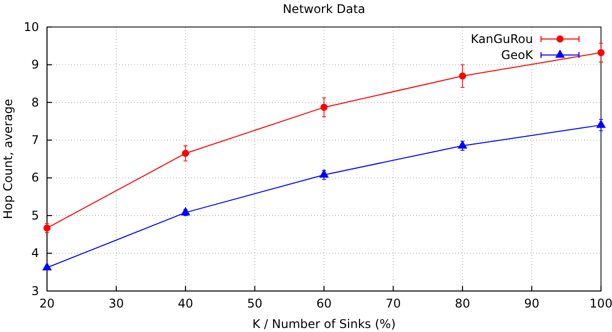  What do you see at coordinates (462, 303) in the screenshot?
I see `x-tick-label: 80` at bounding box center [462, 303].